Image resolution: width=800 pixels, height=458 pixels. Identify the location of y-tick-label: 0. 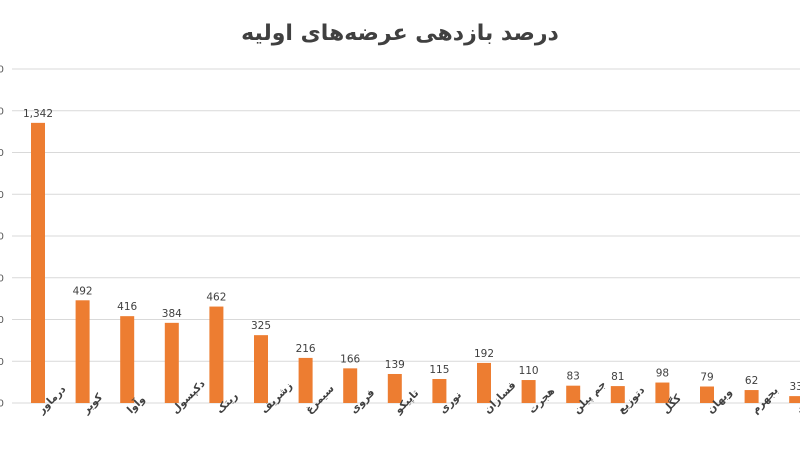
(2, 404).